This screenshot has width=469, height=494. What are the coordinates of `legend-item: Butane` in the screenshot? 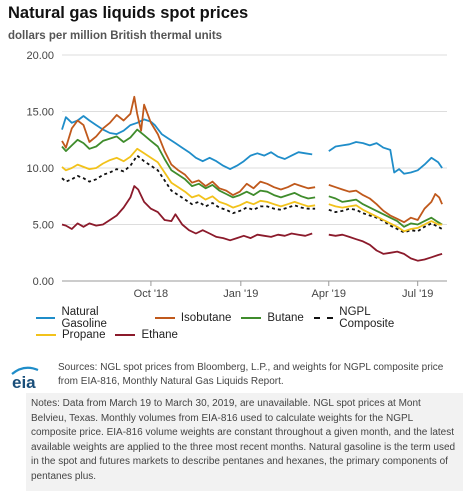 It's located at (272, 317).